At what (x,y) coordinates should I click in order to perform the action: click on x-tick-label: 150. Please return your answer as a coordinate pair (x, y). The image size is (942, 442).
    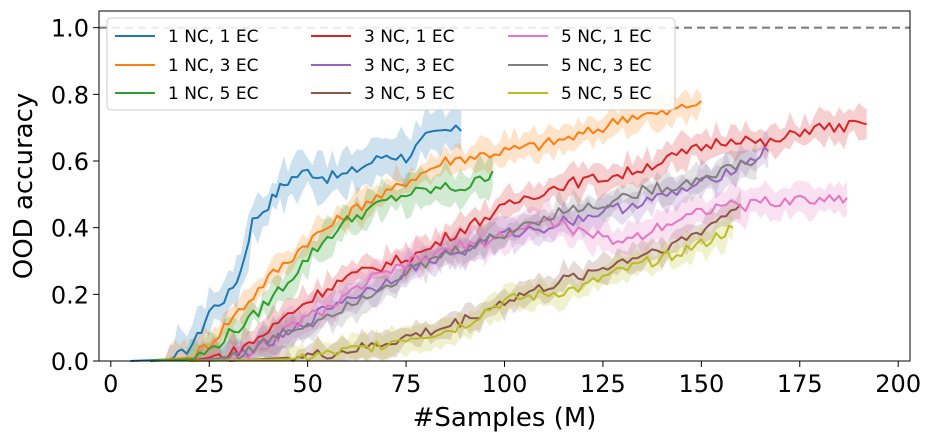
    Looking at the image, I should click on (701, 384).